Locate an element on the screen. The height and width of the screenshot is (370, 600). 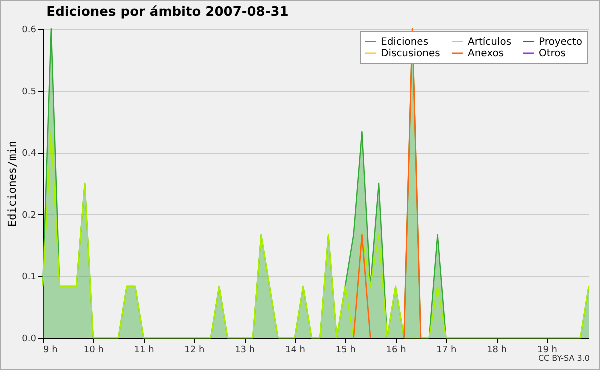
y-tick-label: 0.6 is located at coordinates (29, 31).